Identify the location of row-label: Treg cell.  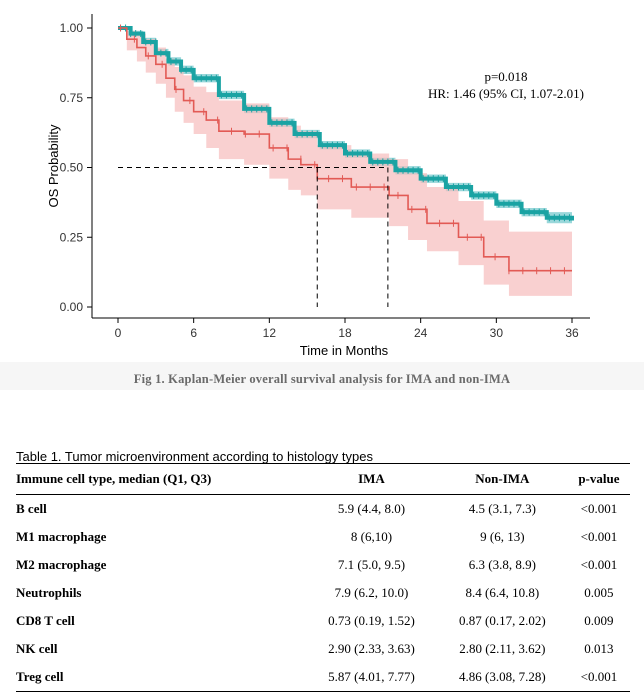
(161, 677).